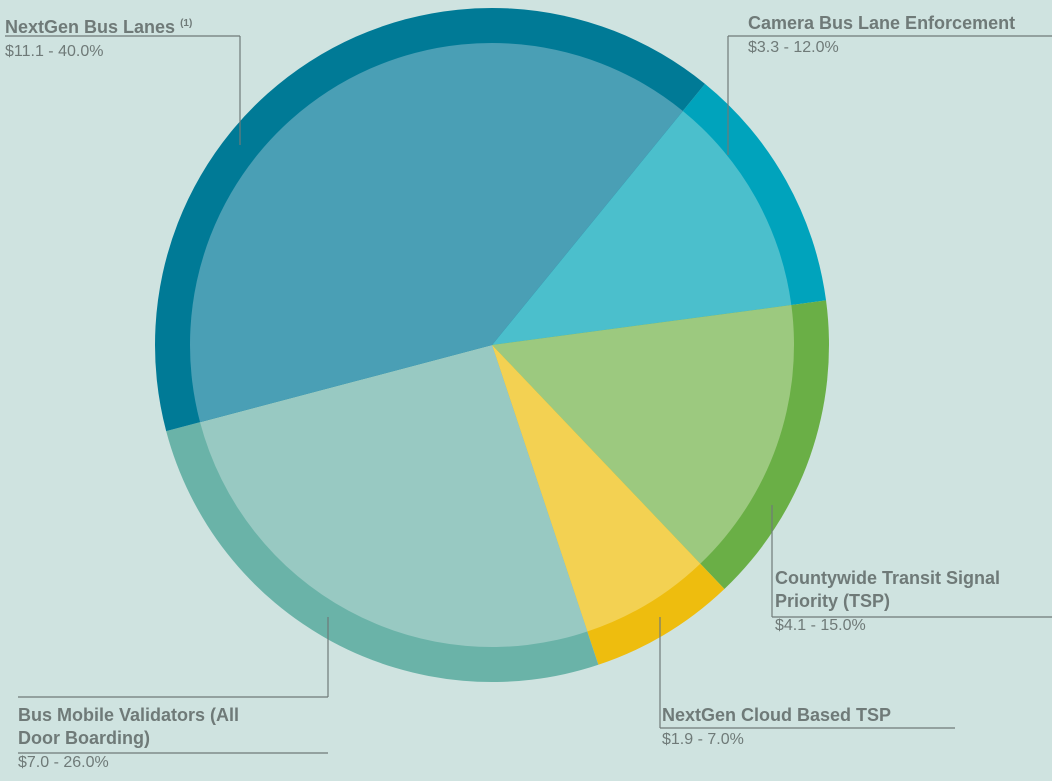 This screenshot has height=781, width=1052. I want to click on slice-label: Camera Bus Lane Enforcement $3.3 - 12.0%, so click(900, 35).